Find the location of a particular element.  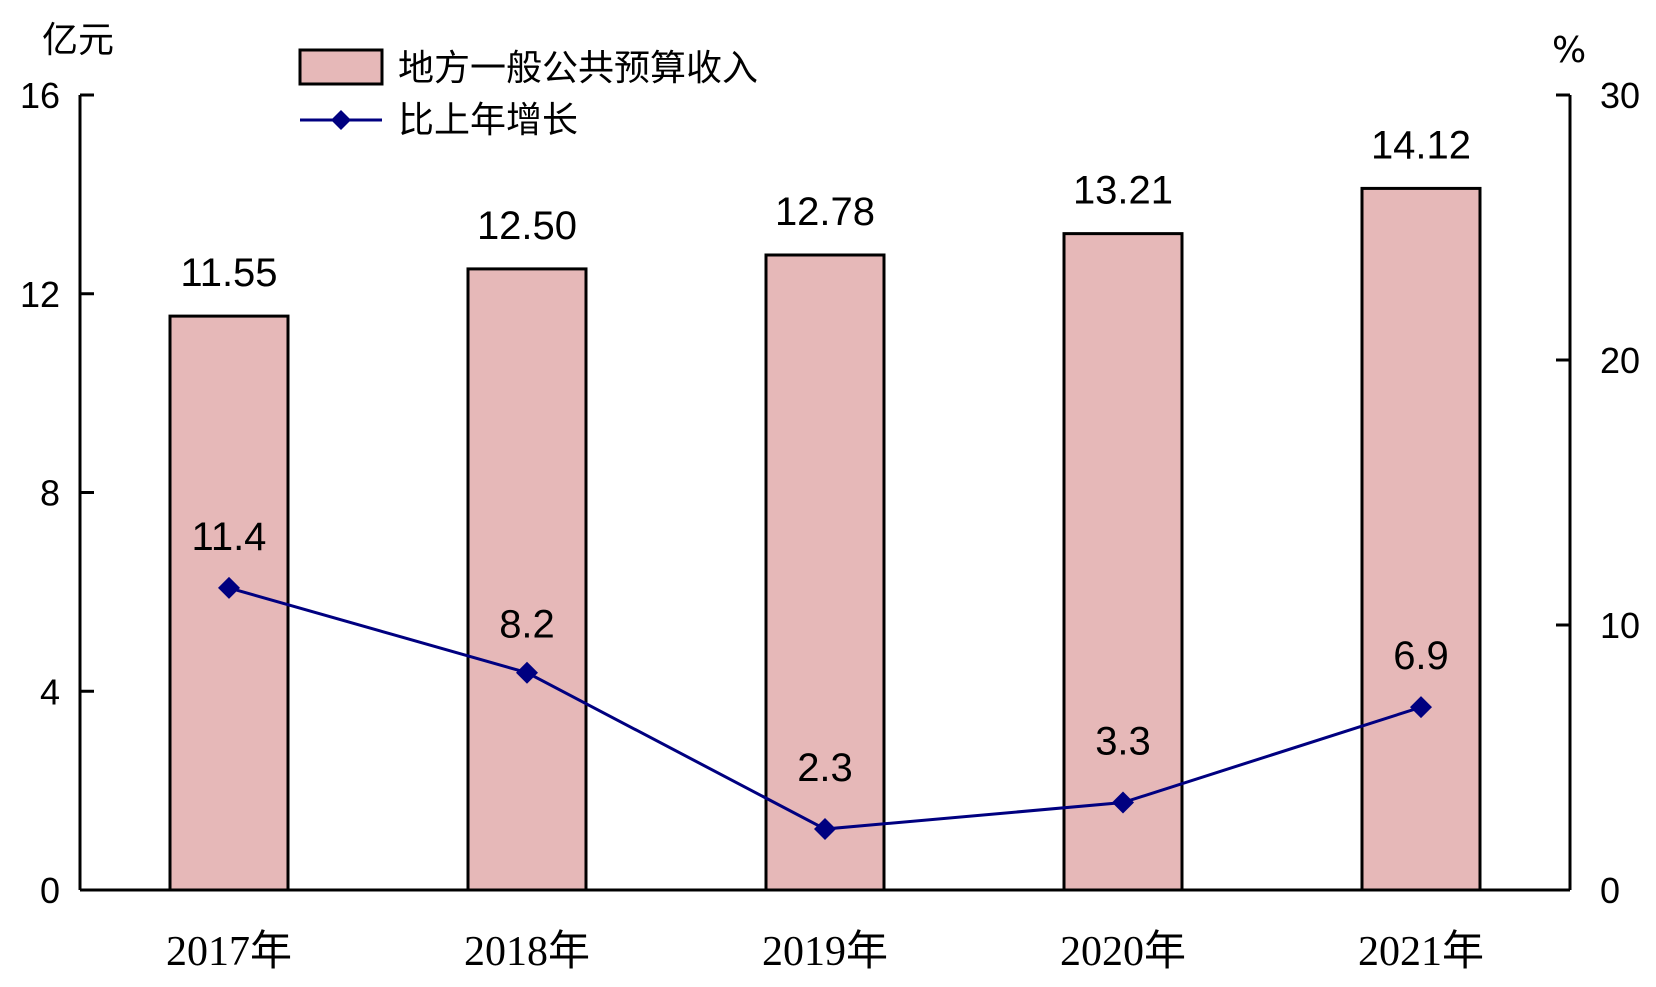

x-tick-label: 2021年 is located at coordinates (1421, 951).